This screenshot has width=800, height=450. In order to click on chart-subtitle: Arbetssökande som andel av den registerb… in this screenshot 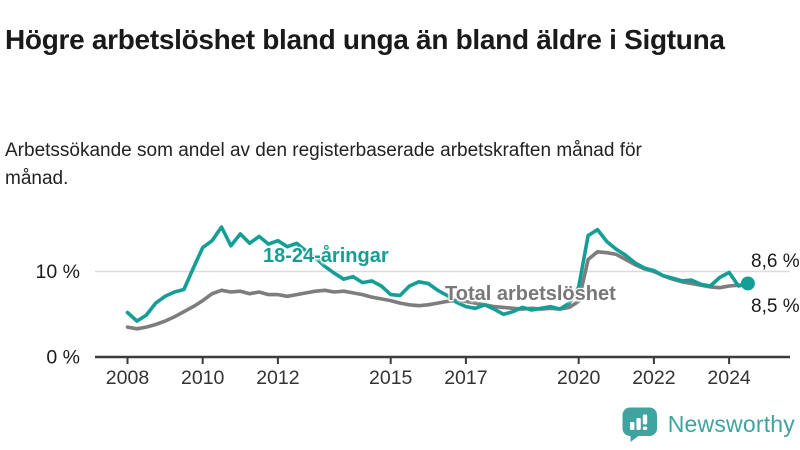, I will do `click(323, 164)`.